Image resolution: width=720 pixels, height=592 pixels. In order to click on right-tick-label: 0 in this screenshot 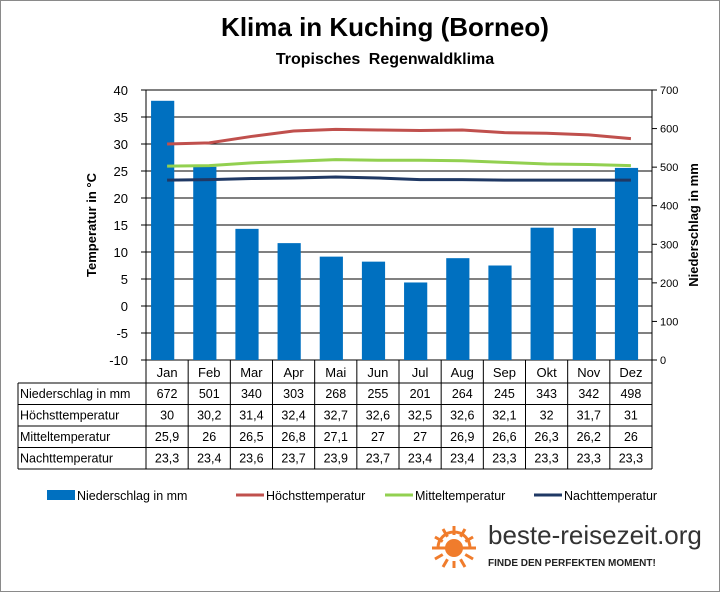, I will do `click(663, 361)`.